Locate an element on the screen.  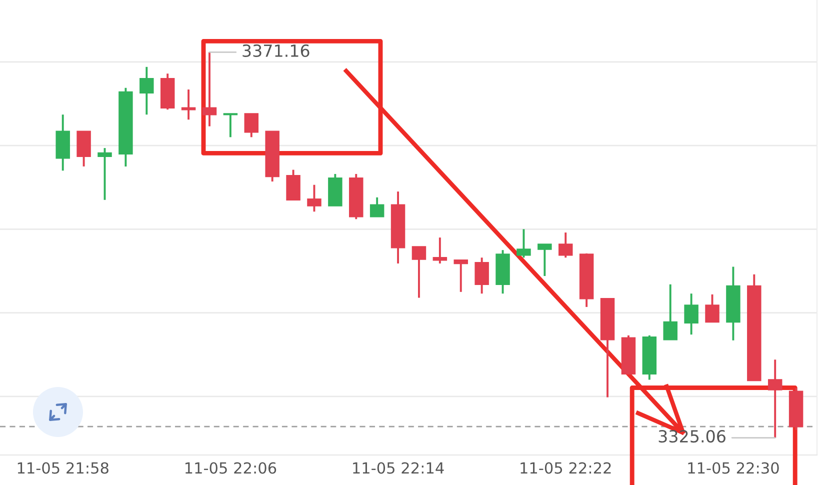
x-tick-label: 11-05 22:30 is located at coordinates (733, 468).